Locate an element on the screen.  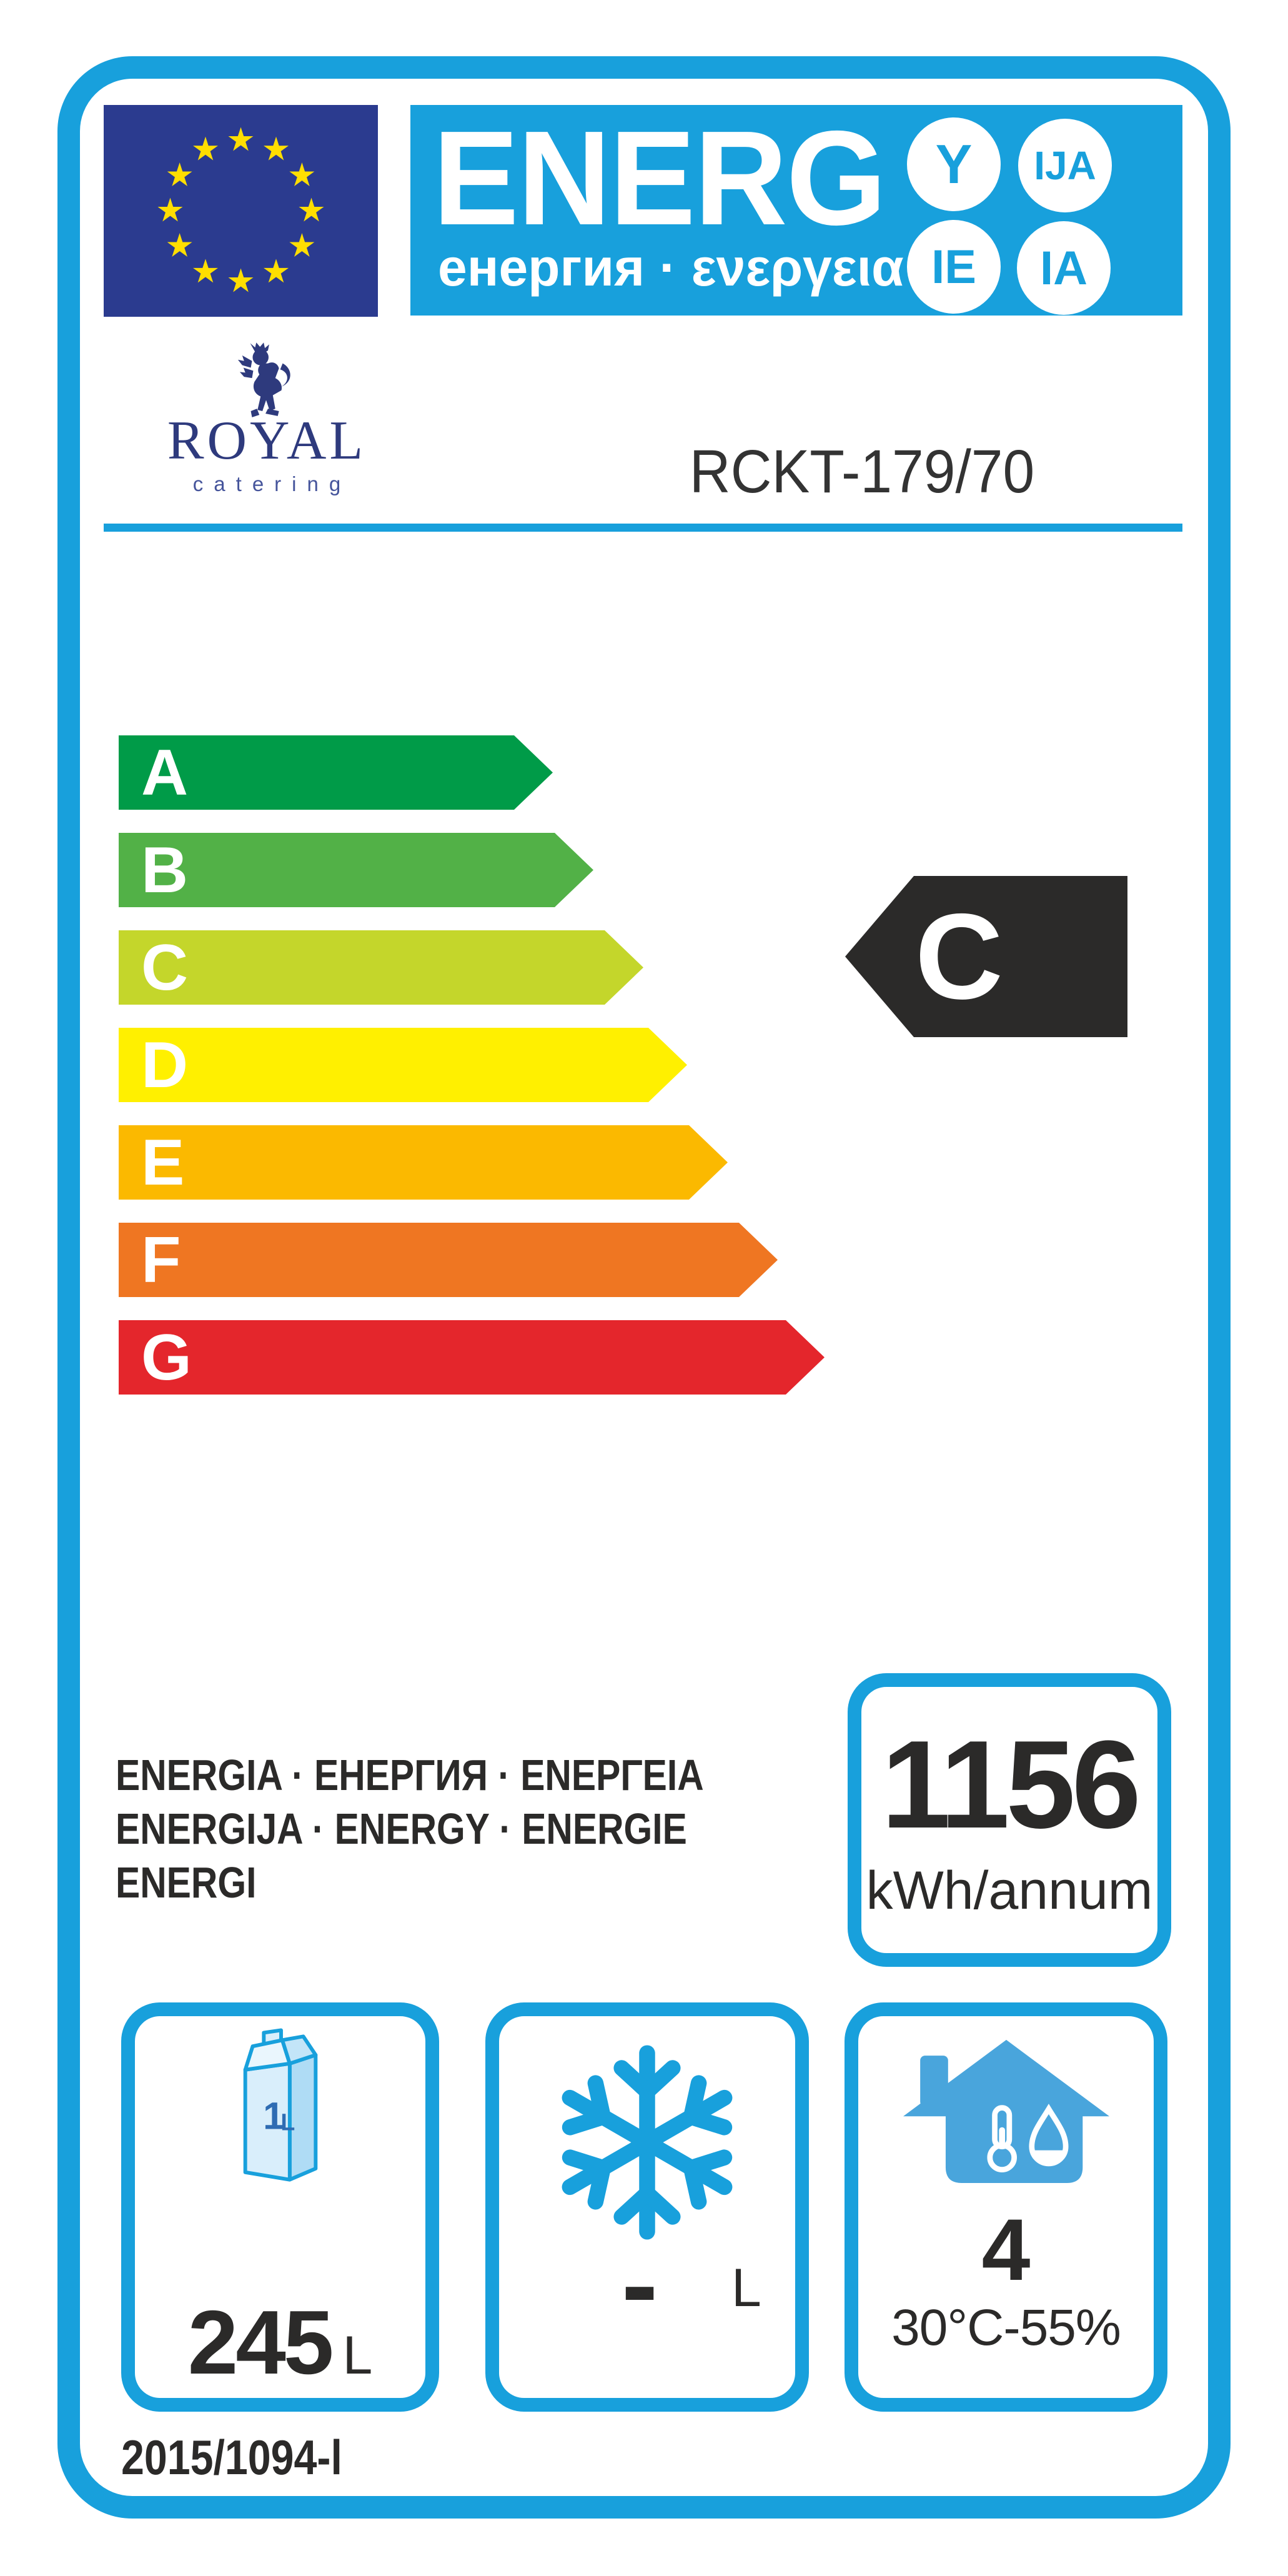
milk-carton-icon: 1 L is located at coordinates (280, 2105).